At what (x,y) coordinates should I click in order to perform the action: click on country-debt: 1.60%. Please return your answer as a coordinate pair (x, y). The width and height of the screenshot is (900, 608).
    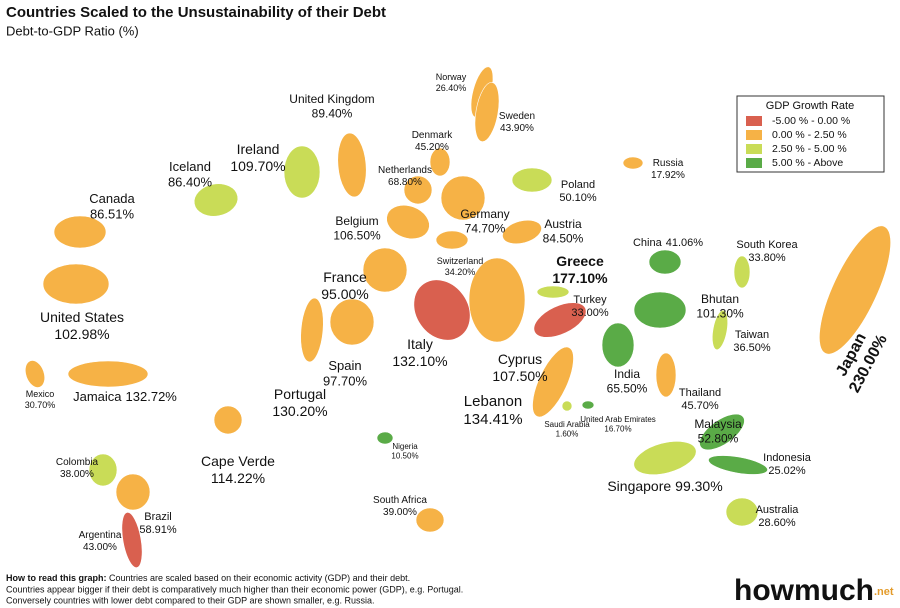
    Looking at the image, I should click on (567, 434).